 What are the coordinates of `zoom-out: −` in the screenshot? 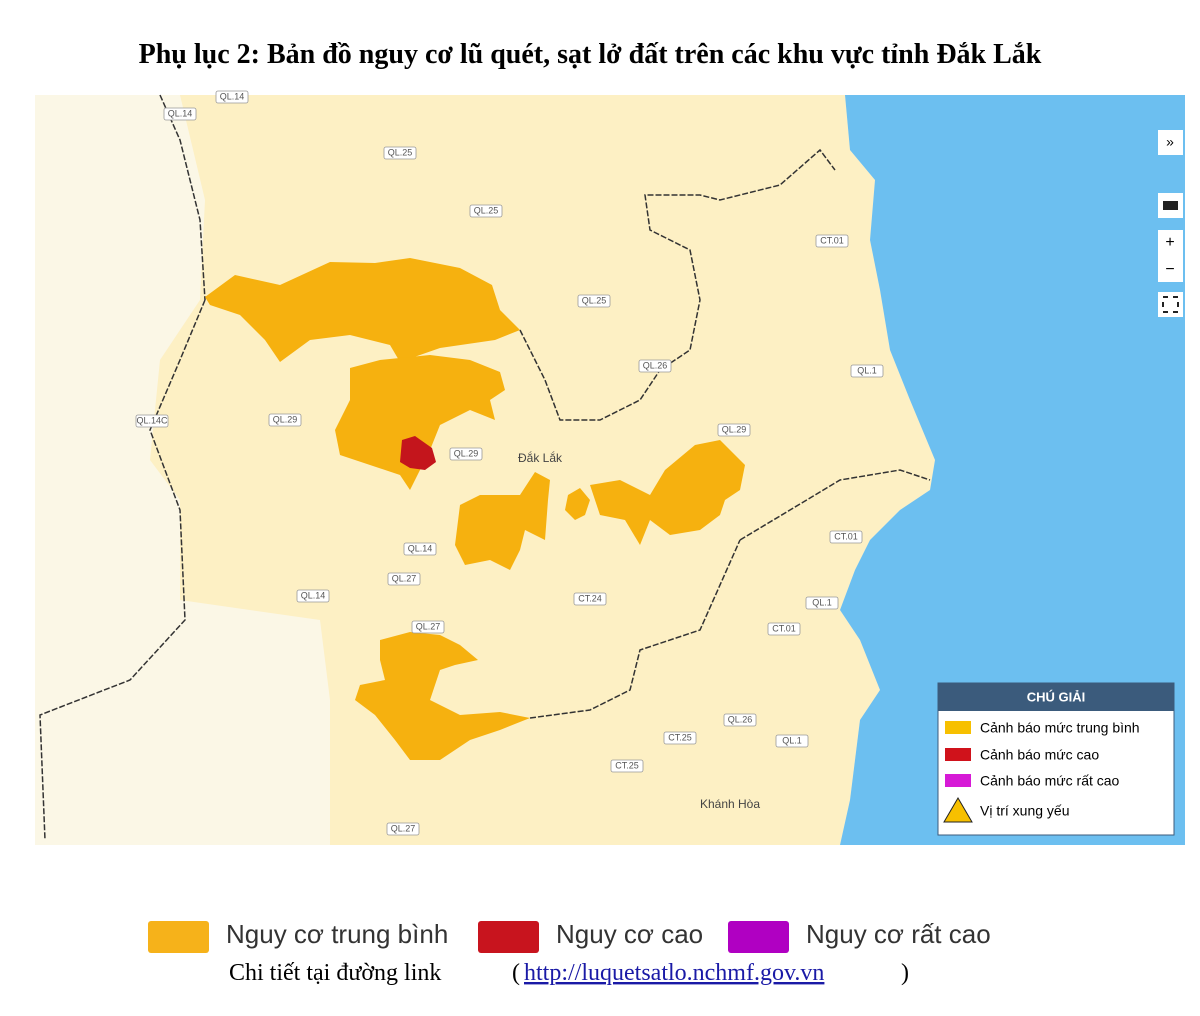 It's located at (1169, 269).